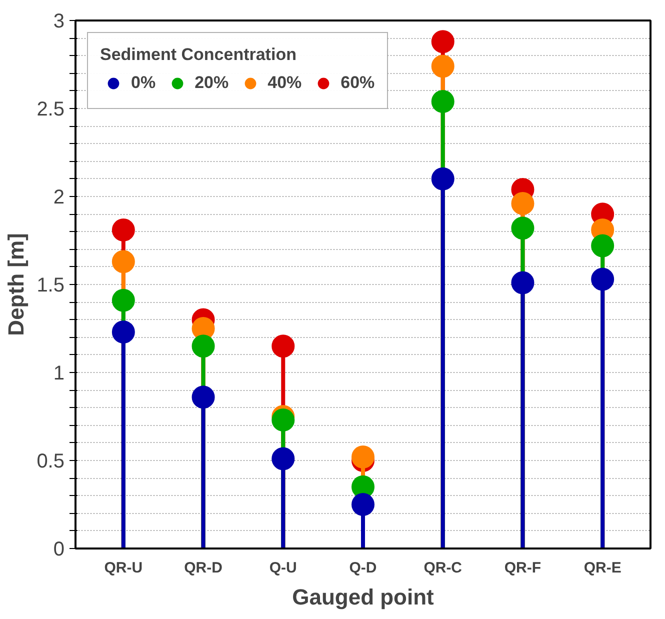 The width and height of the screenshot is (665, 619). What do you see at coordinates (50, 285) in the screenshot?
I see `y-tick-label: 1.5` at bounding box center [50, 285].